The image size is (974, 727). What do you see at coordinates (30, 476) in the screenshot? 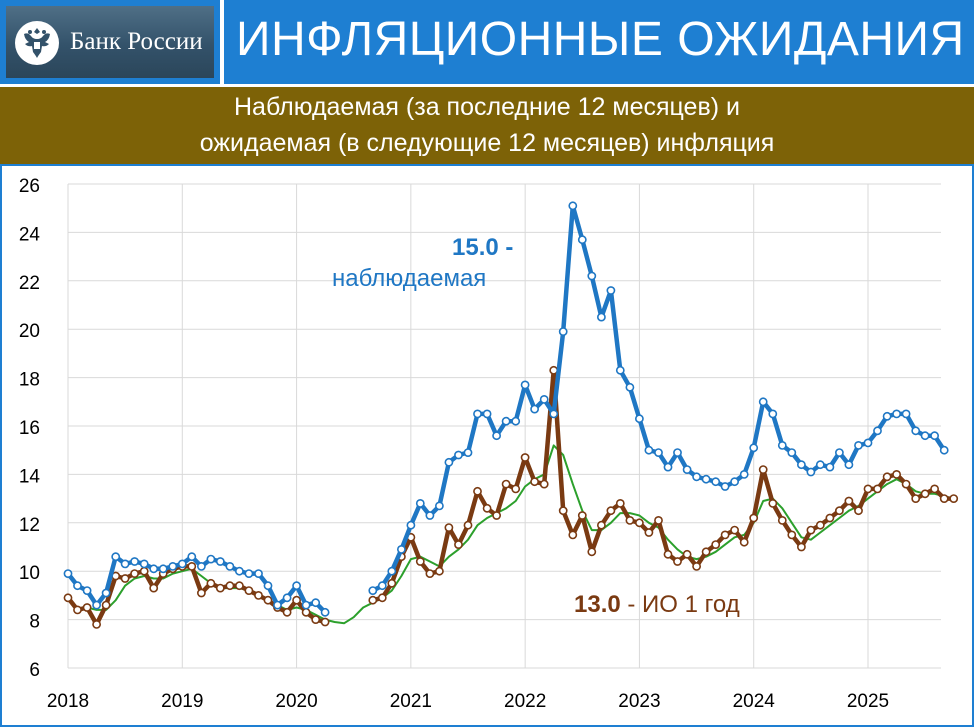
I see `y-tick-label: 14` at bounding box center [30, 476].